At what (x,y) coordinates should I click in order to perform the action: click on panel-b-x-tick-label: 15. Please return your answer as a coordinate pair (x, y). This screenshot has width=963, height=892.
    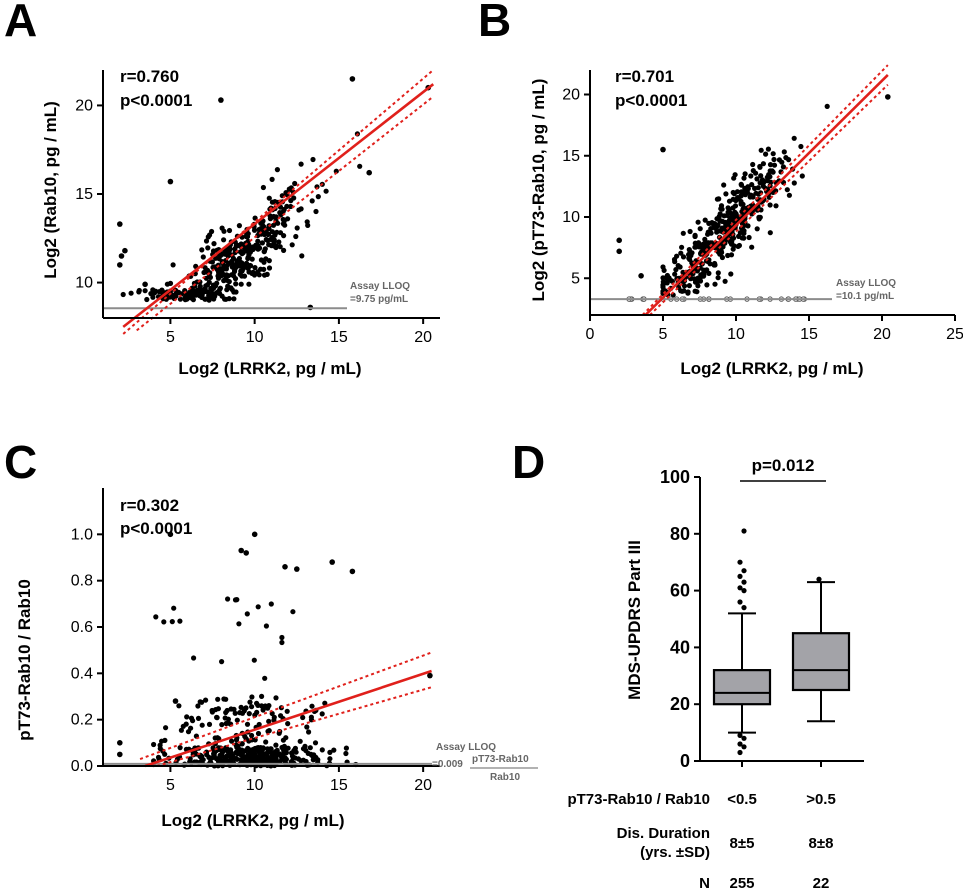
    Looking at the image, I should click on (809, 334).